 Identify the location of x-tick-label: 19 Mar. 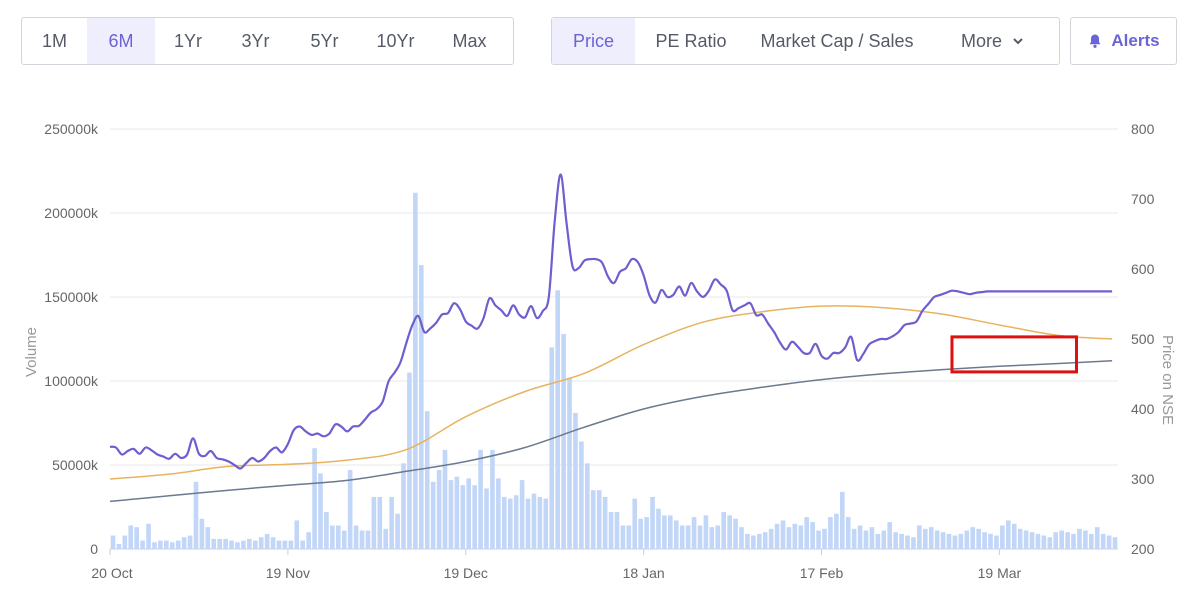
(1000, 573).